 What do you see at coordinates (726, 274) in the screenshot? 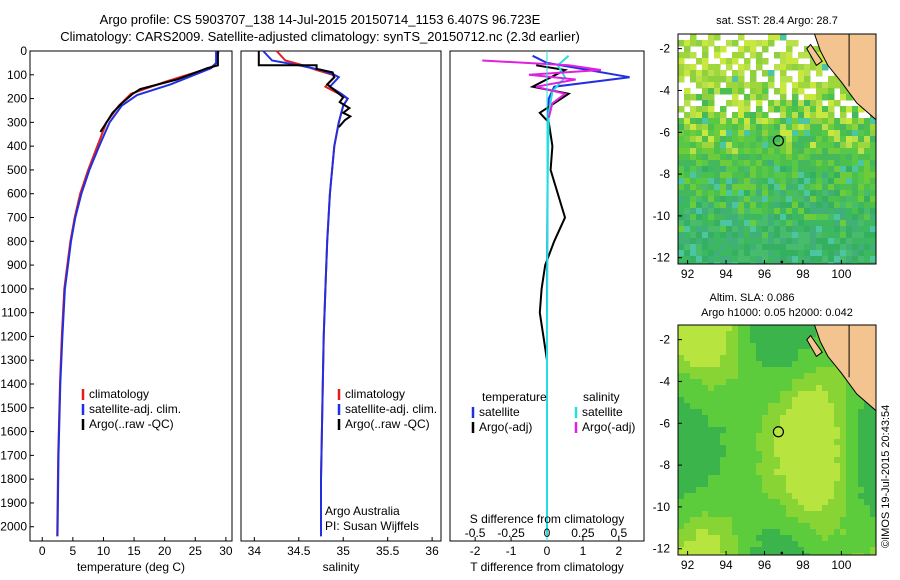
I see `x-tick-label: 94` at bounding box center [726, 274].